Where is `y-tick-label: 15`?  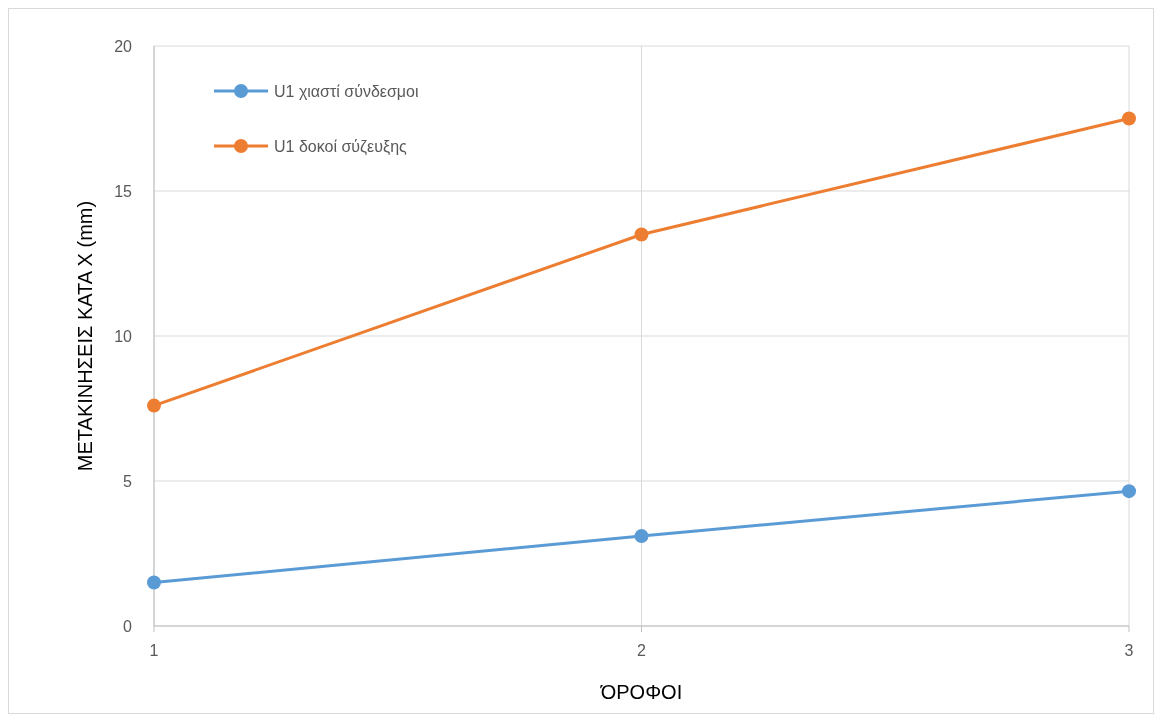
y-tick-label: 15 is located at coordinates (123, 191).